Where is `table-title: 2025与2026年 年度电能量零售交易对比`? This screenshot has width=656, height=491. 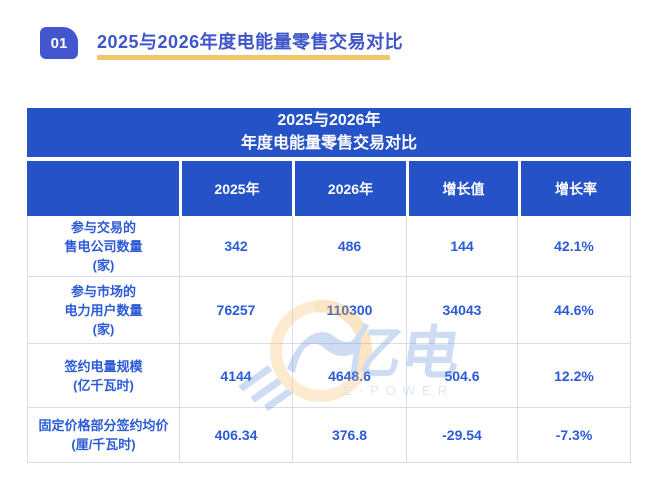
table-title: 2025与2026年 年度电能量零售交易对比 is located at coordinates (329, 132).